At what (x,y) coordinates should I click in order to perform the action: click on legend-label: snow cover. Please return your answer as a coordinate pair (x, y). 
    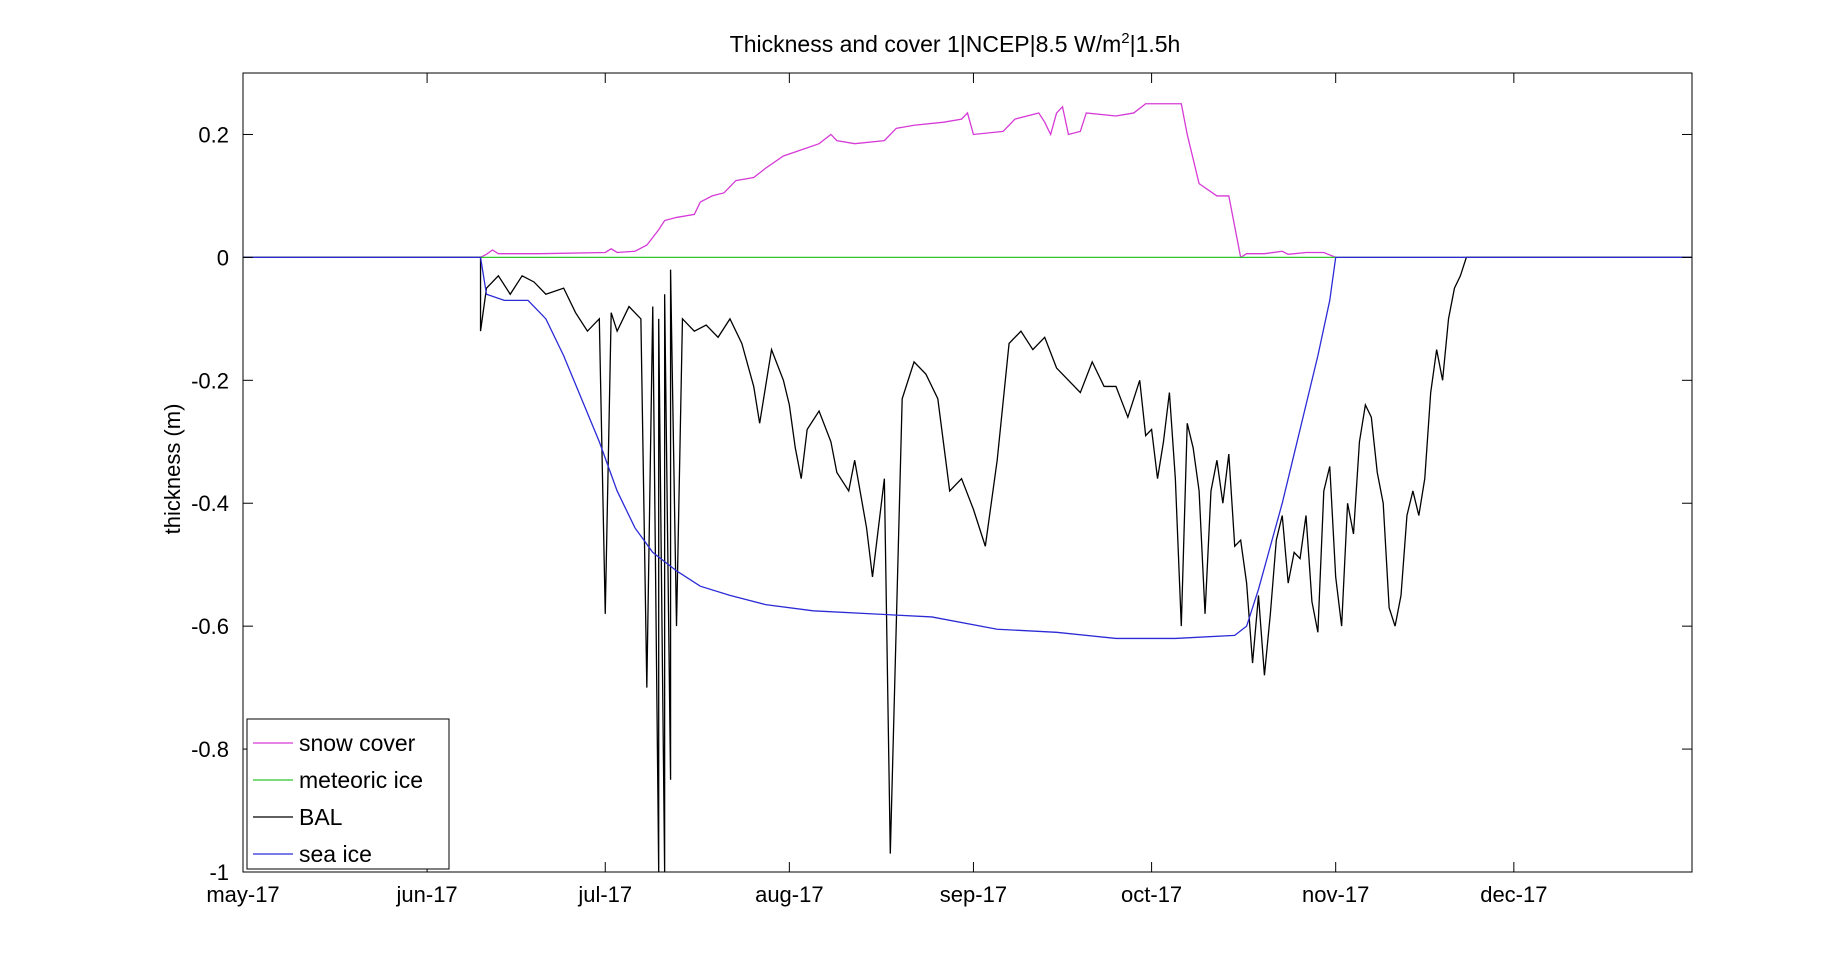
    Looking at the image, I should click on (357, 743).